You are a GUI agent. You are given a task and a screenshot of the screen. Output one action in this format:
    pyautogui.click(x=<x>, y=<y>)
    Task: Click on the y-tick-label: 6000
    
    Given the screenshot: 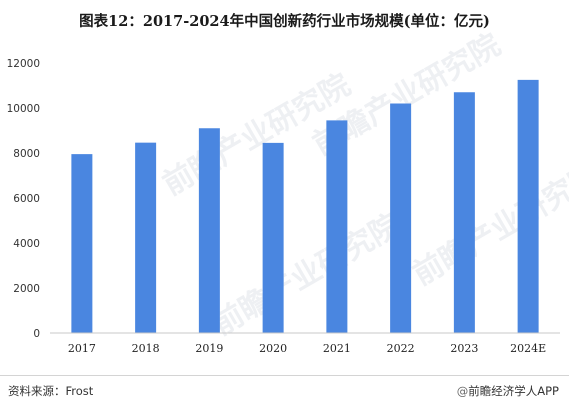 What is the action you would take?
    pyautogui.click(x=26, y=199)
    